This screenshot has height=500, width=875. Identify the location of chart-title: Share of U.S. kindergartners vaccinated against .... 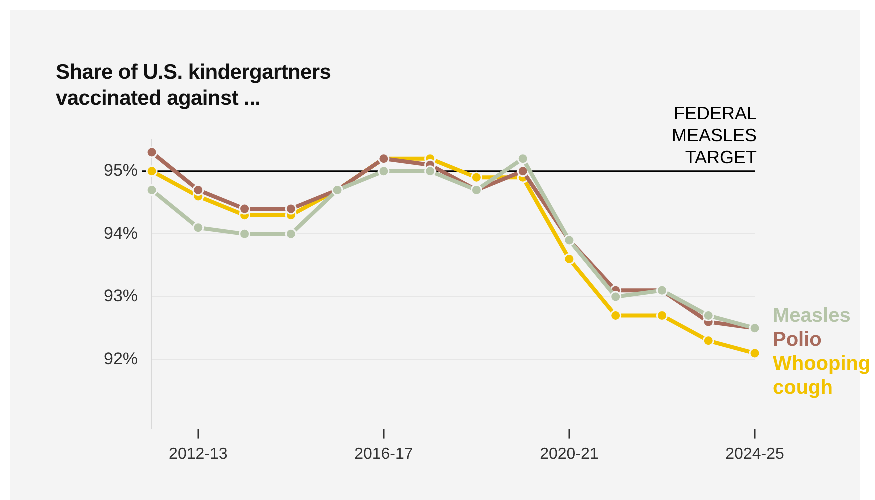
(194, 86).